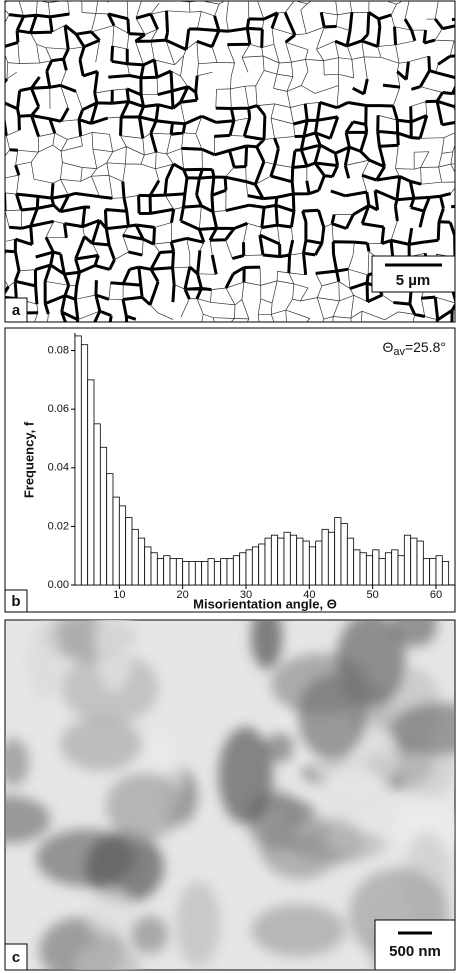  Describe the element at coordinates (436, 595) in the screenshot. I see `x-tick-label: 60` at that location.